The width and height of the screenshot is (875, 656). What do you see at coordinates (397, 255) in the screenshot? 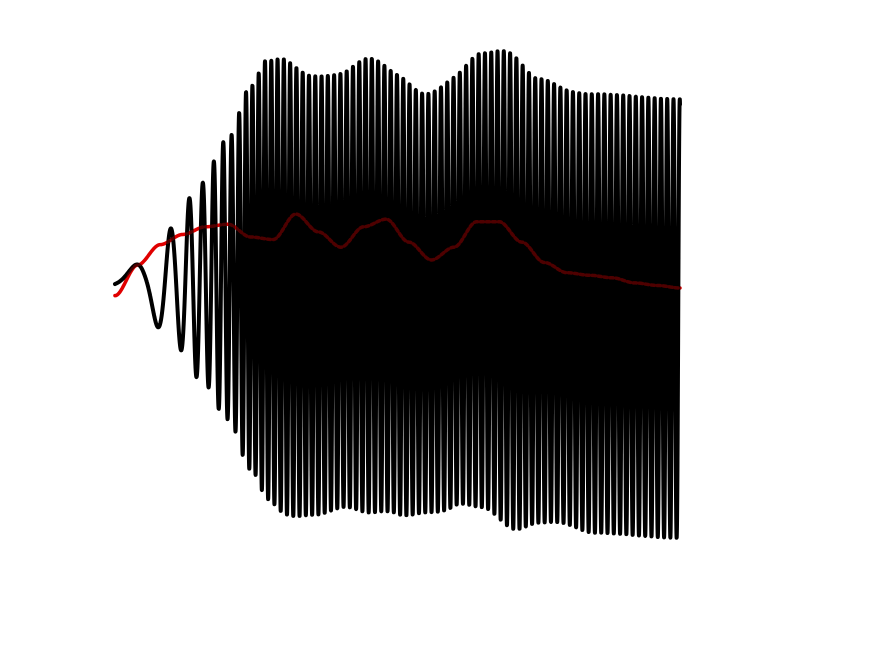
I see `series-smooth-line-overlay` at bounding box center [397, 255].